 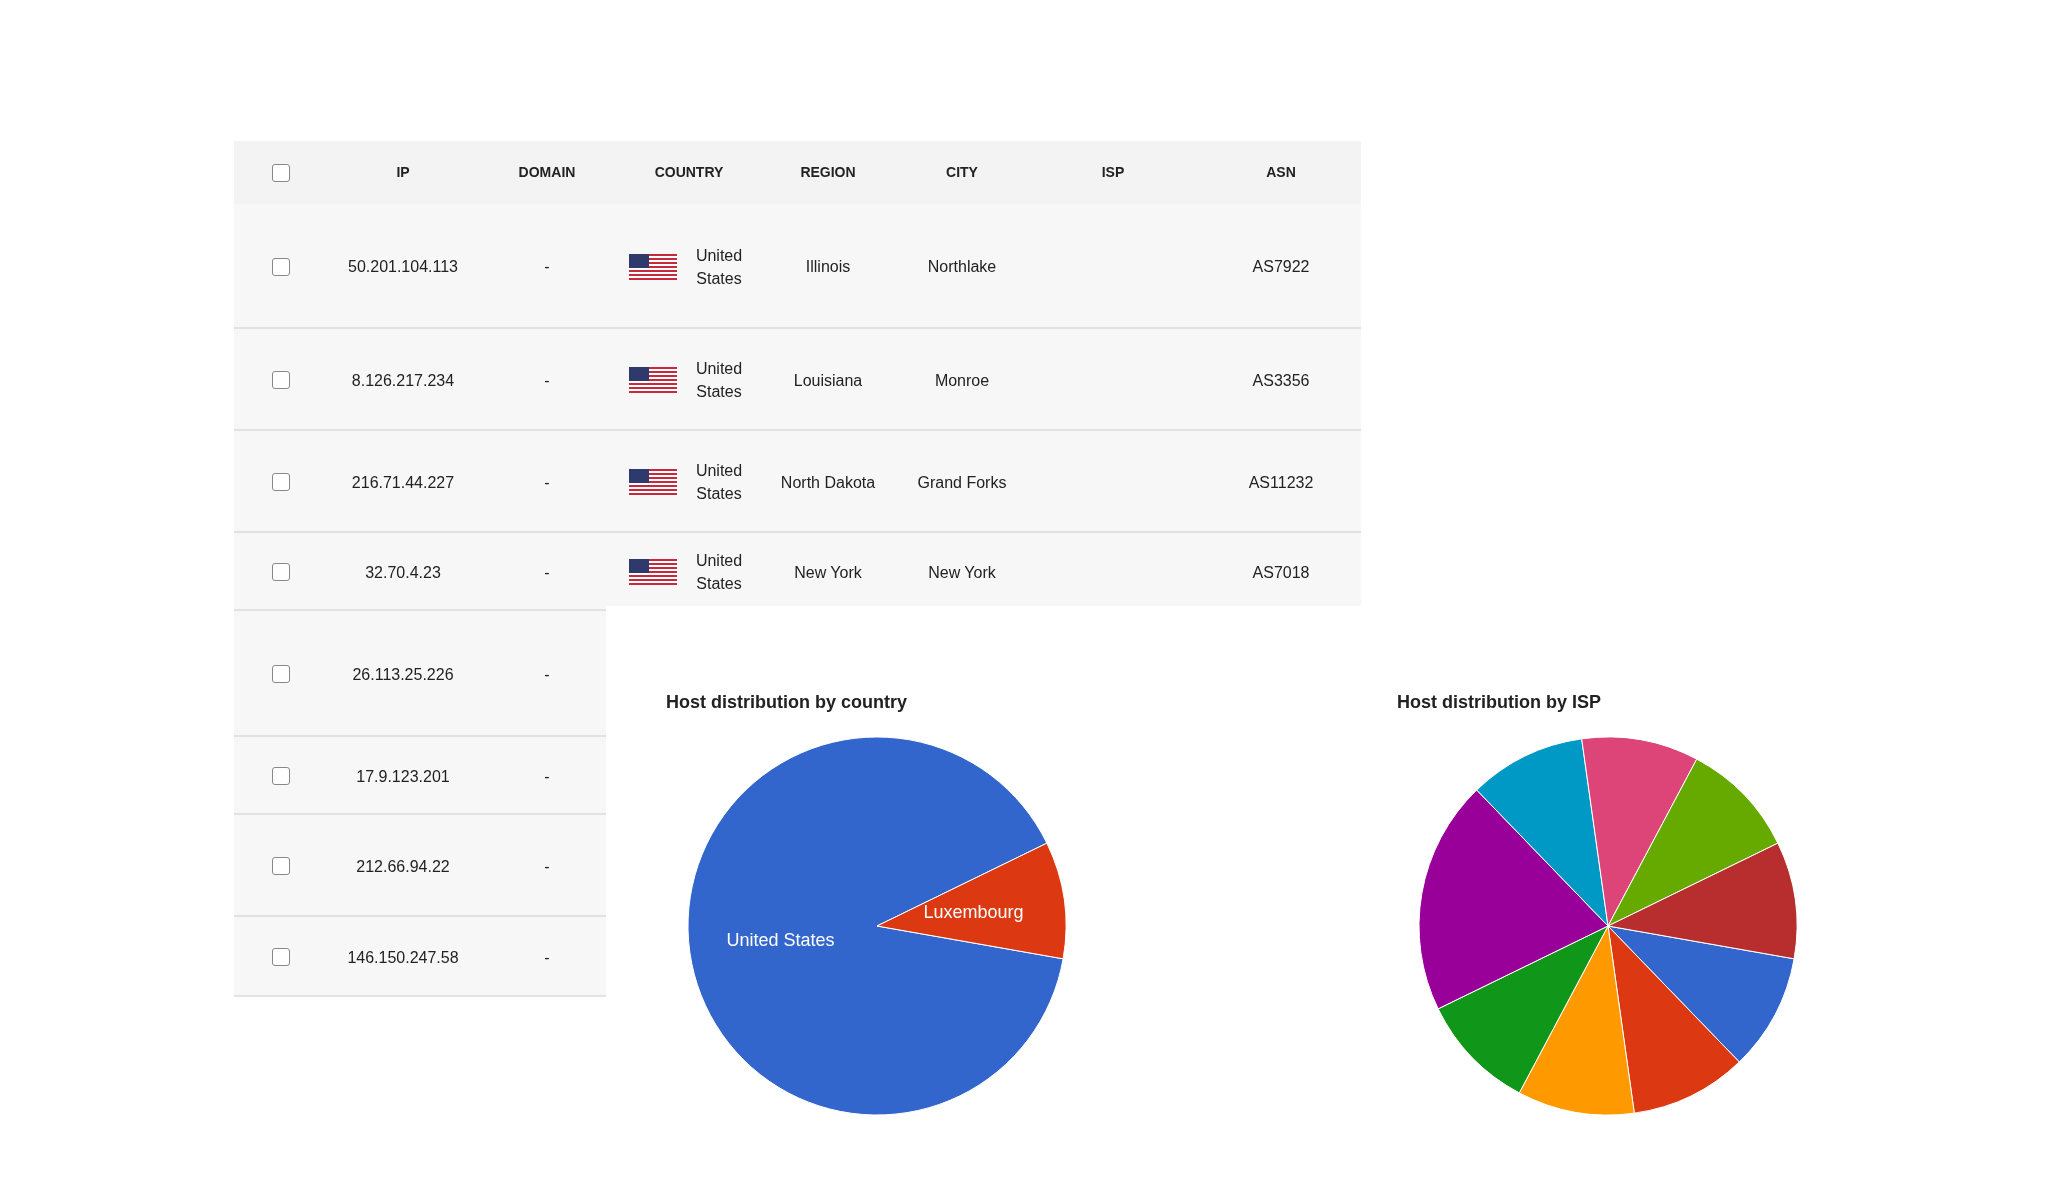 I want to click on text: AS3356, so click(x=1281, y=380).